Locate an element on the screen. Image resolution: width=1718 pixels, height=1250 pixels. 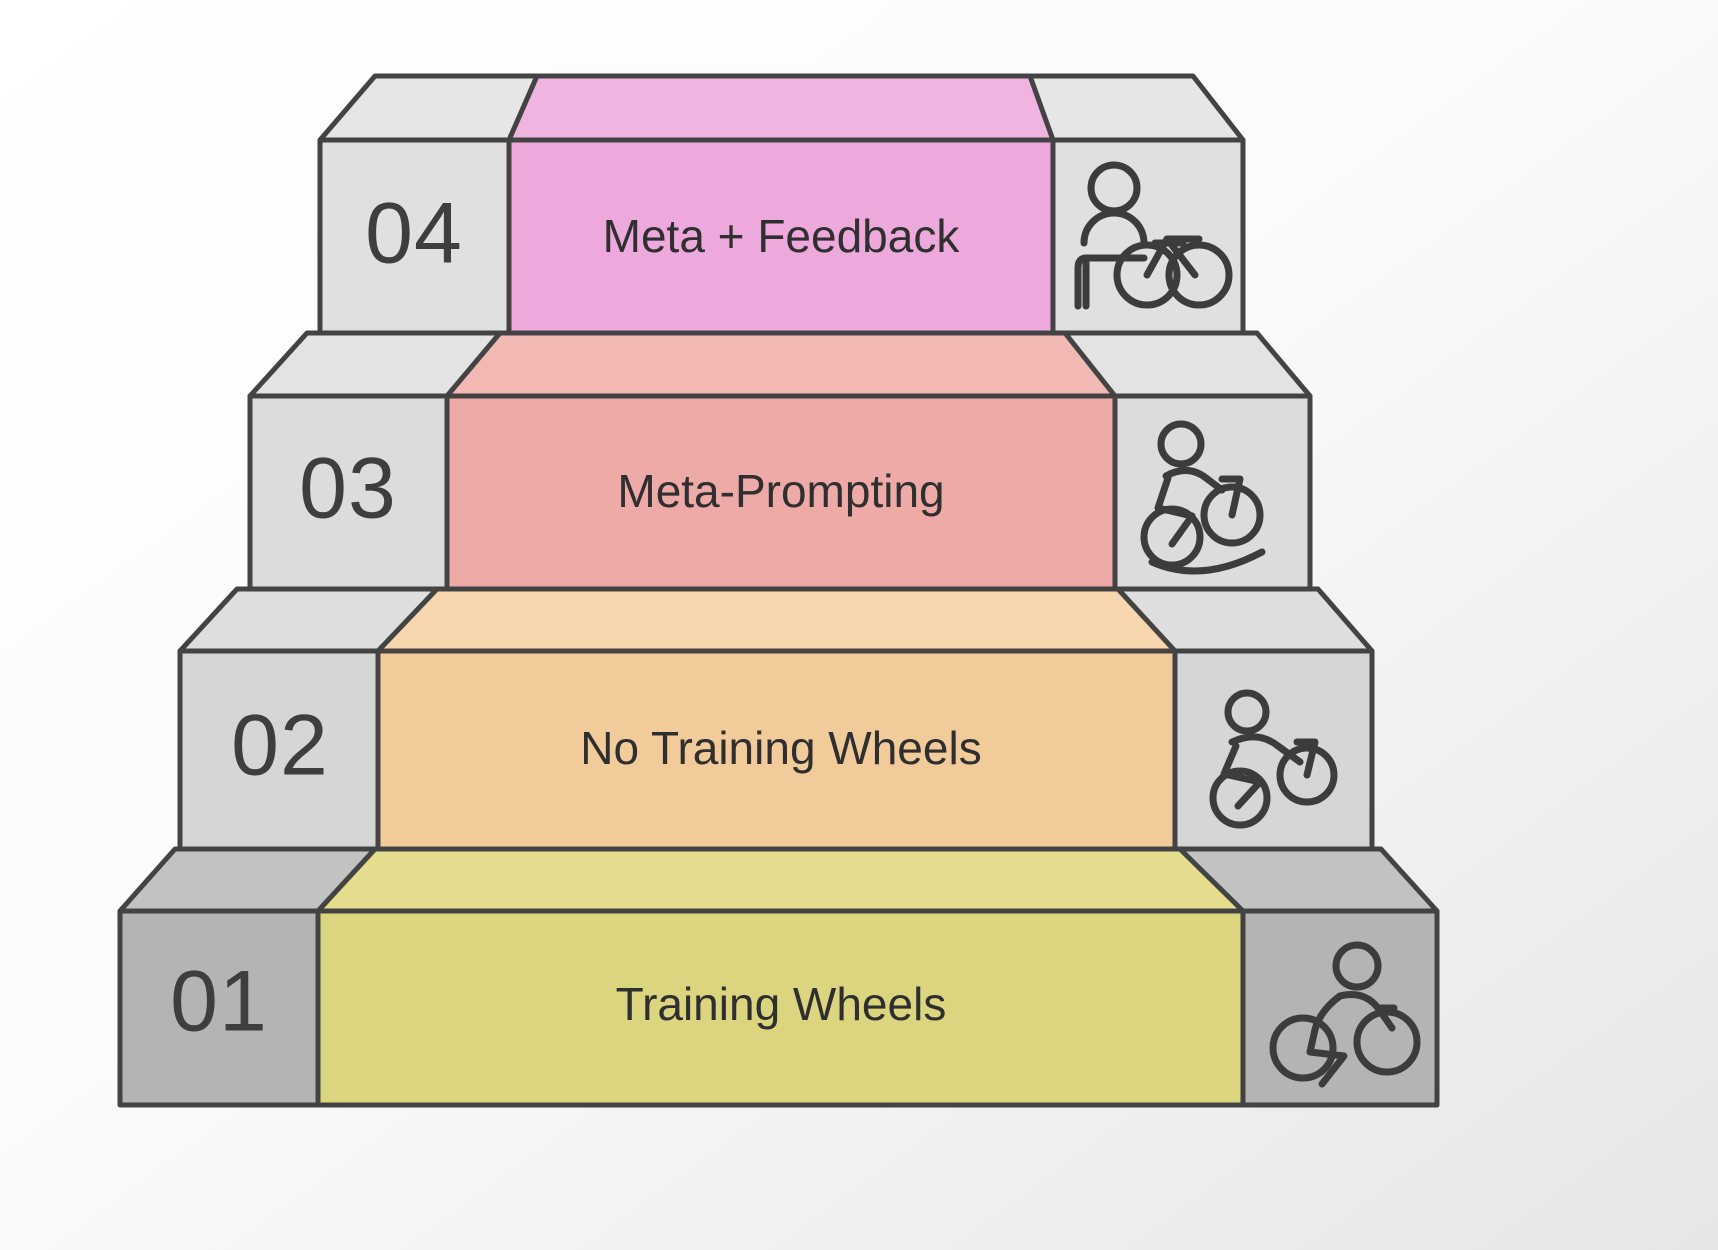
step-02-number-block is located at coordinates (279, 751).